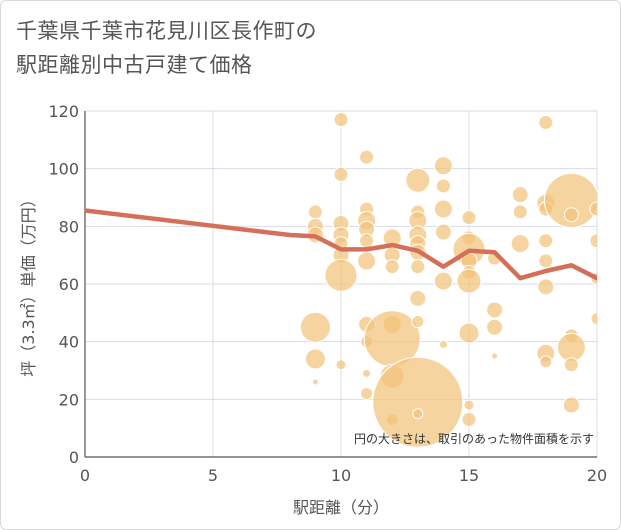 The width and height of the screenshot is (621, 530). What do you see at coordinates (28, 283) in the screenshot?
I see `y-axis-label: 坪（3.3㎡）単価（万円）` at bounding box center [28, 283].